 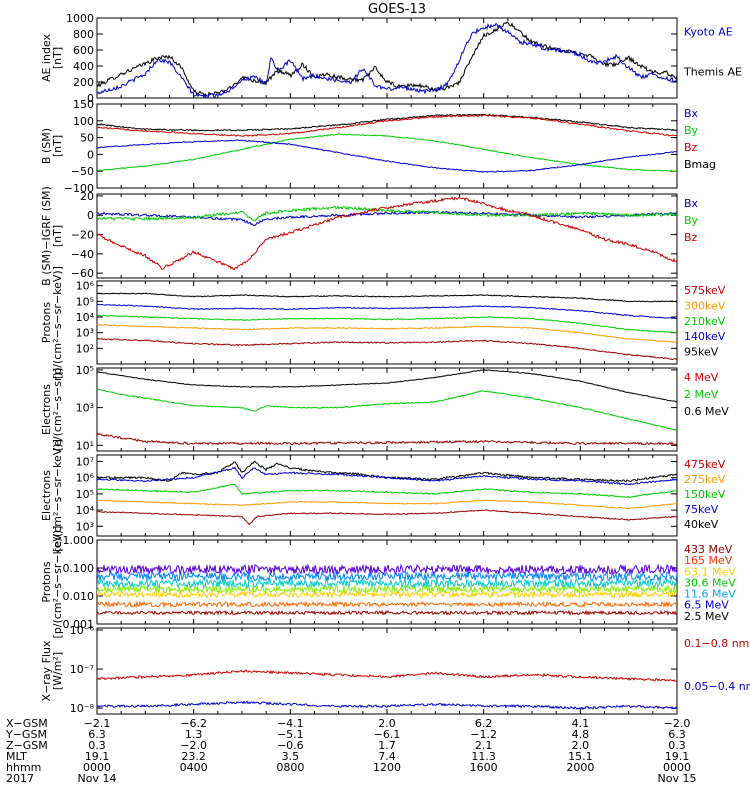 What do you see at coordinates (20, 778) in the screenshot?
I see `ephemeris-row-label: 2017` at bounding box center [20, 778].